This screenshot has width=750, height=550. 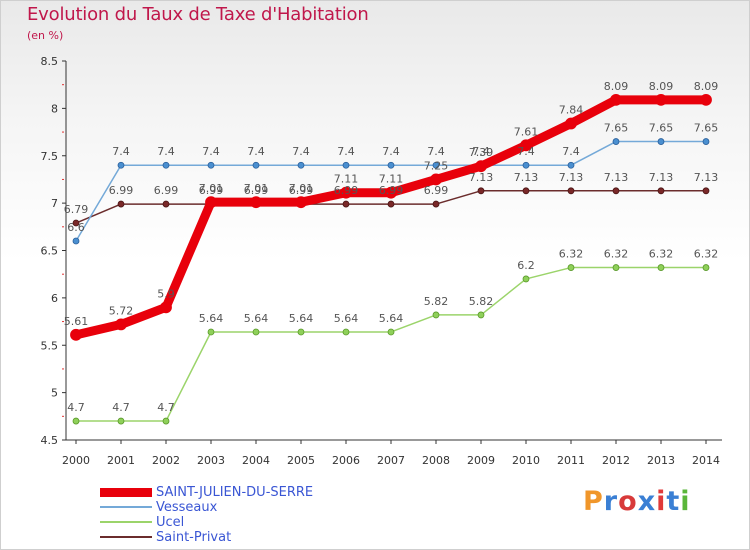 I want to click on data-label-series-1: 6.6, so click(x=76, y=227).